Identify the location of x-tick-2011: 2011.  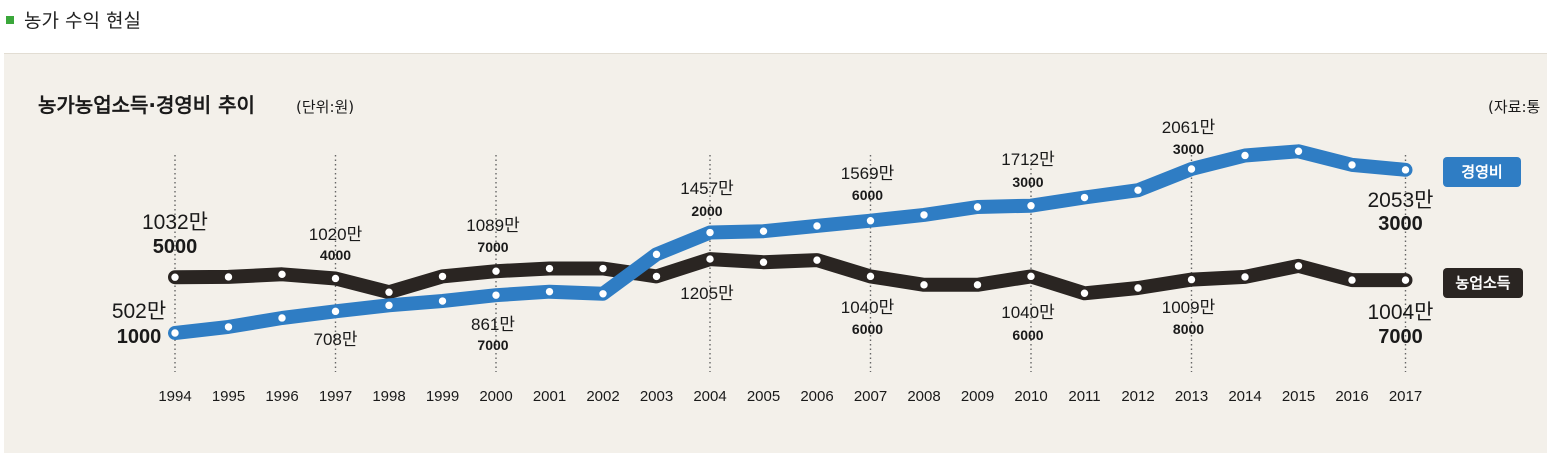
(1084, 396).